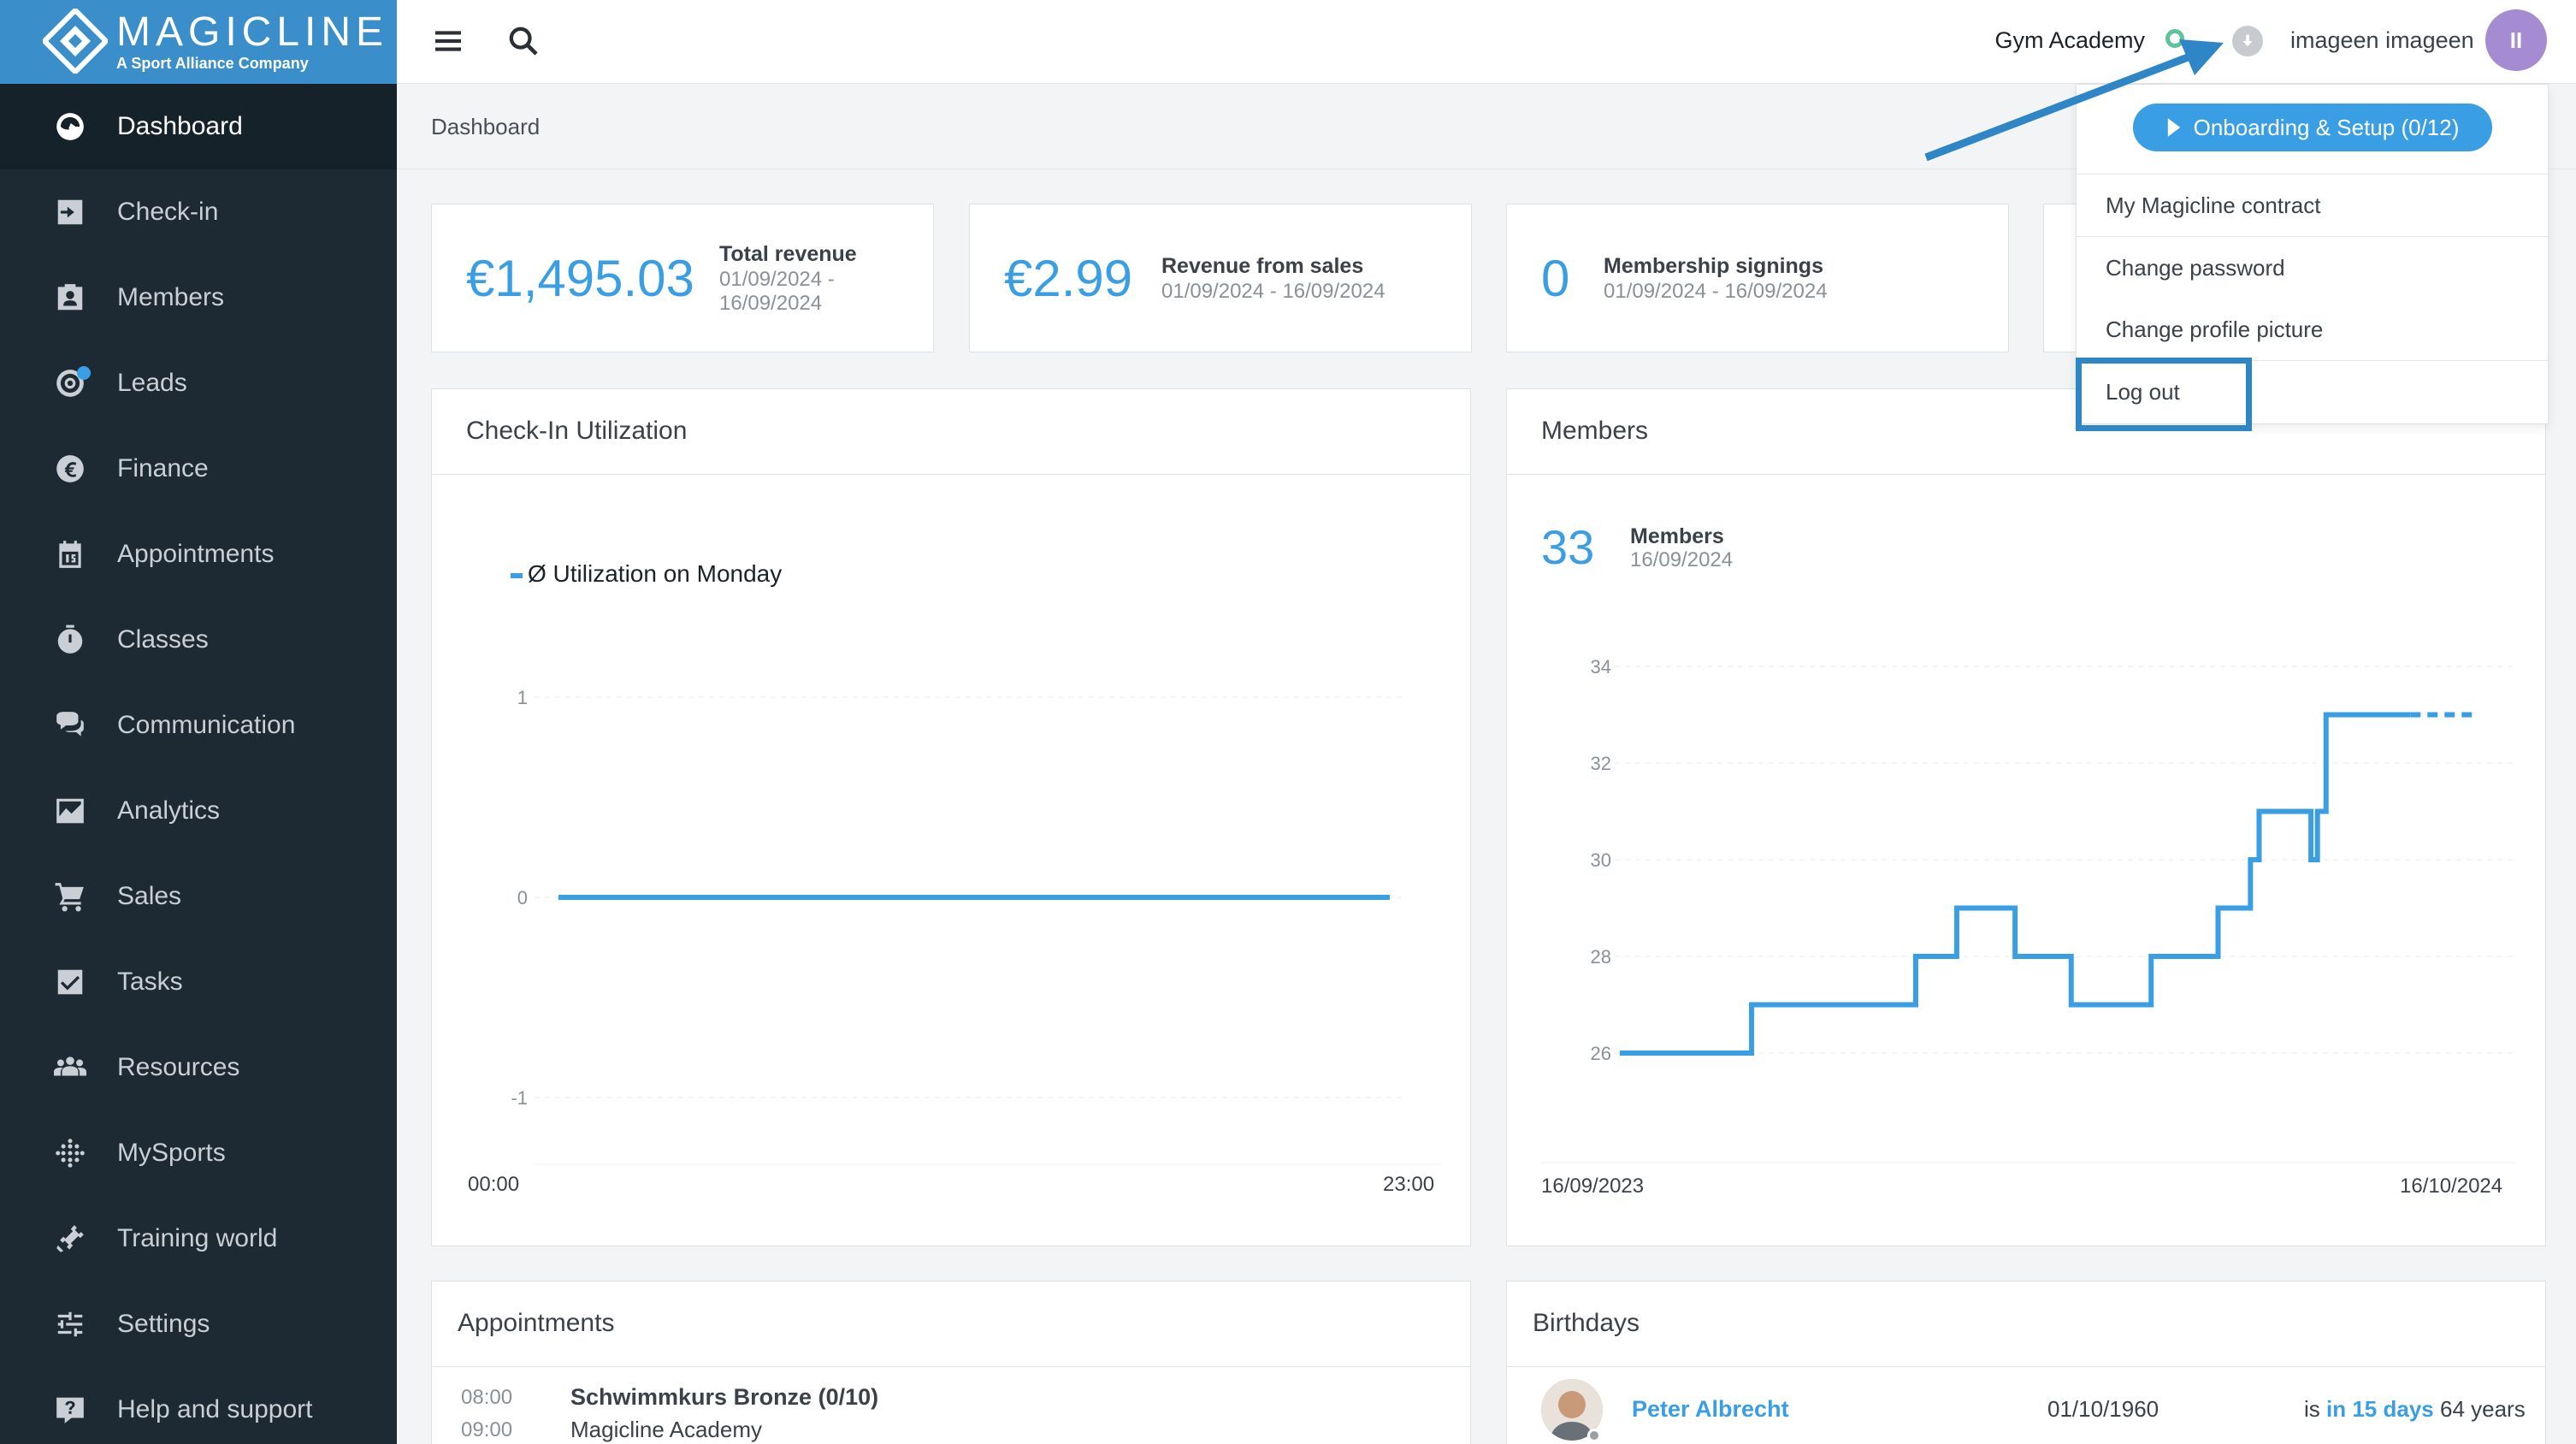 This screenshot has width=2576, height=1444. I want to click on dumbbell-icon, so click(70, 1239).